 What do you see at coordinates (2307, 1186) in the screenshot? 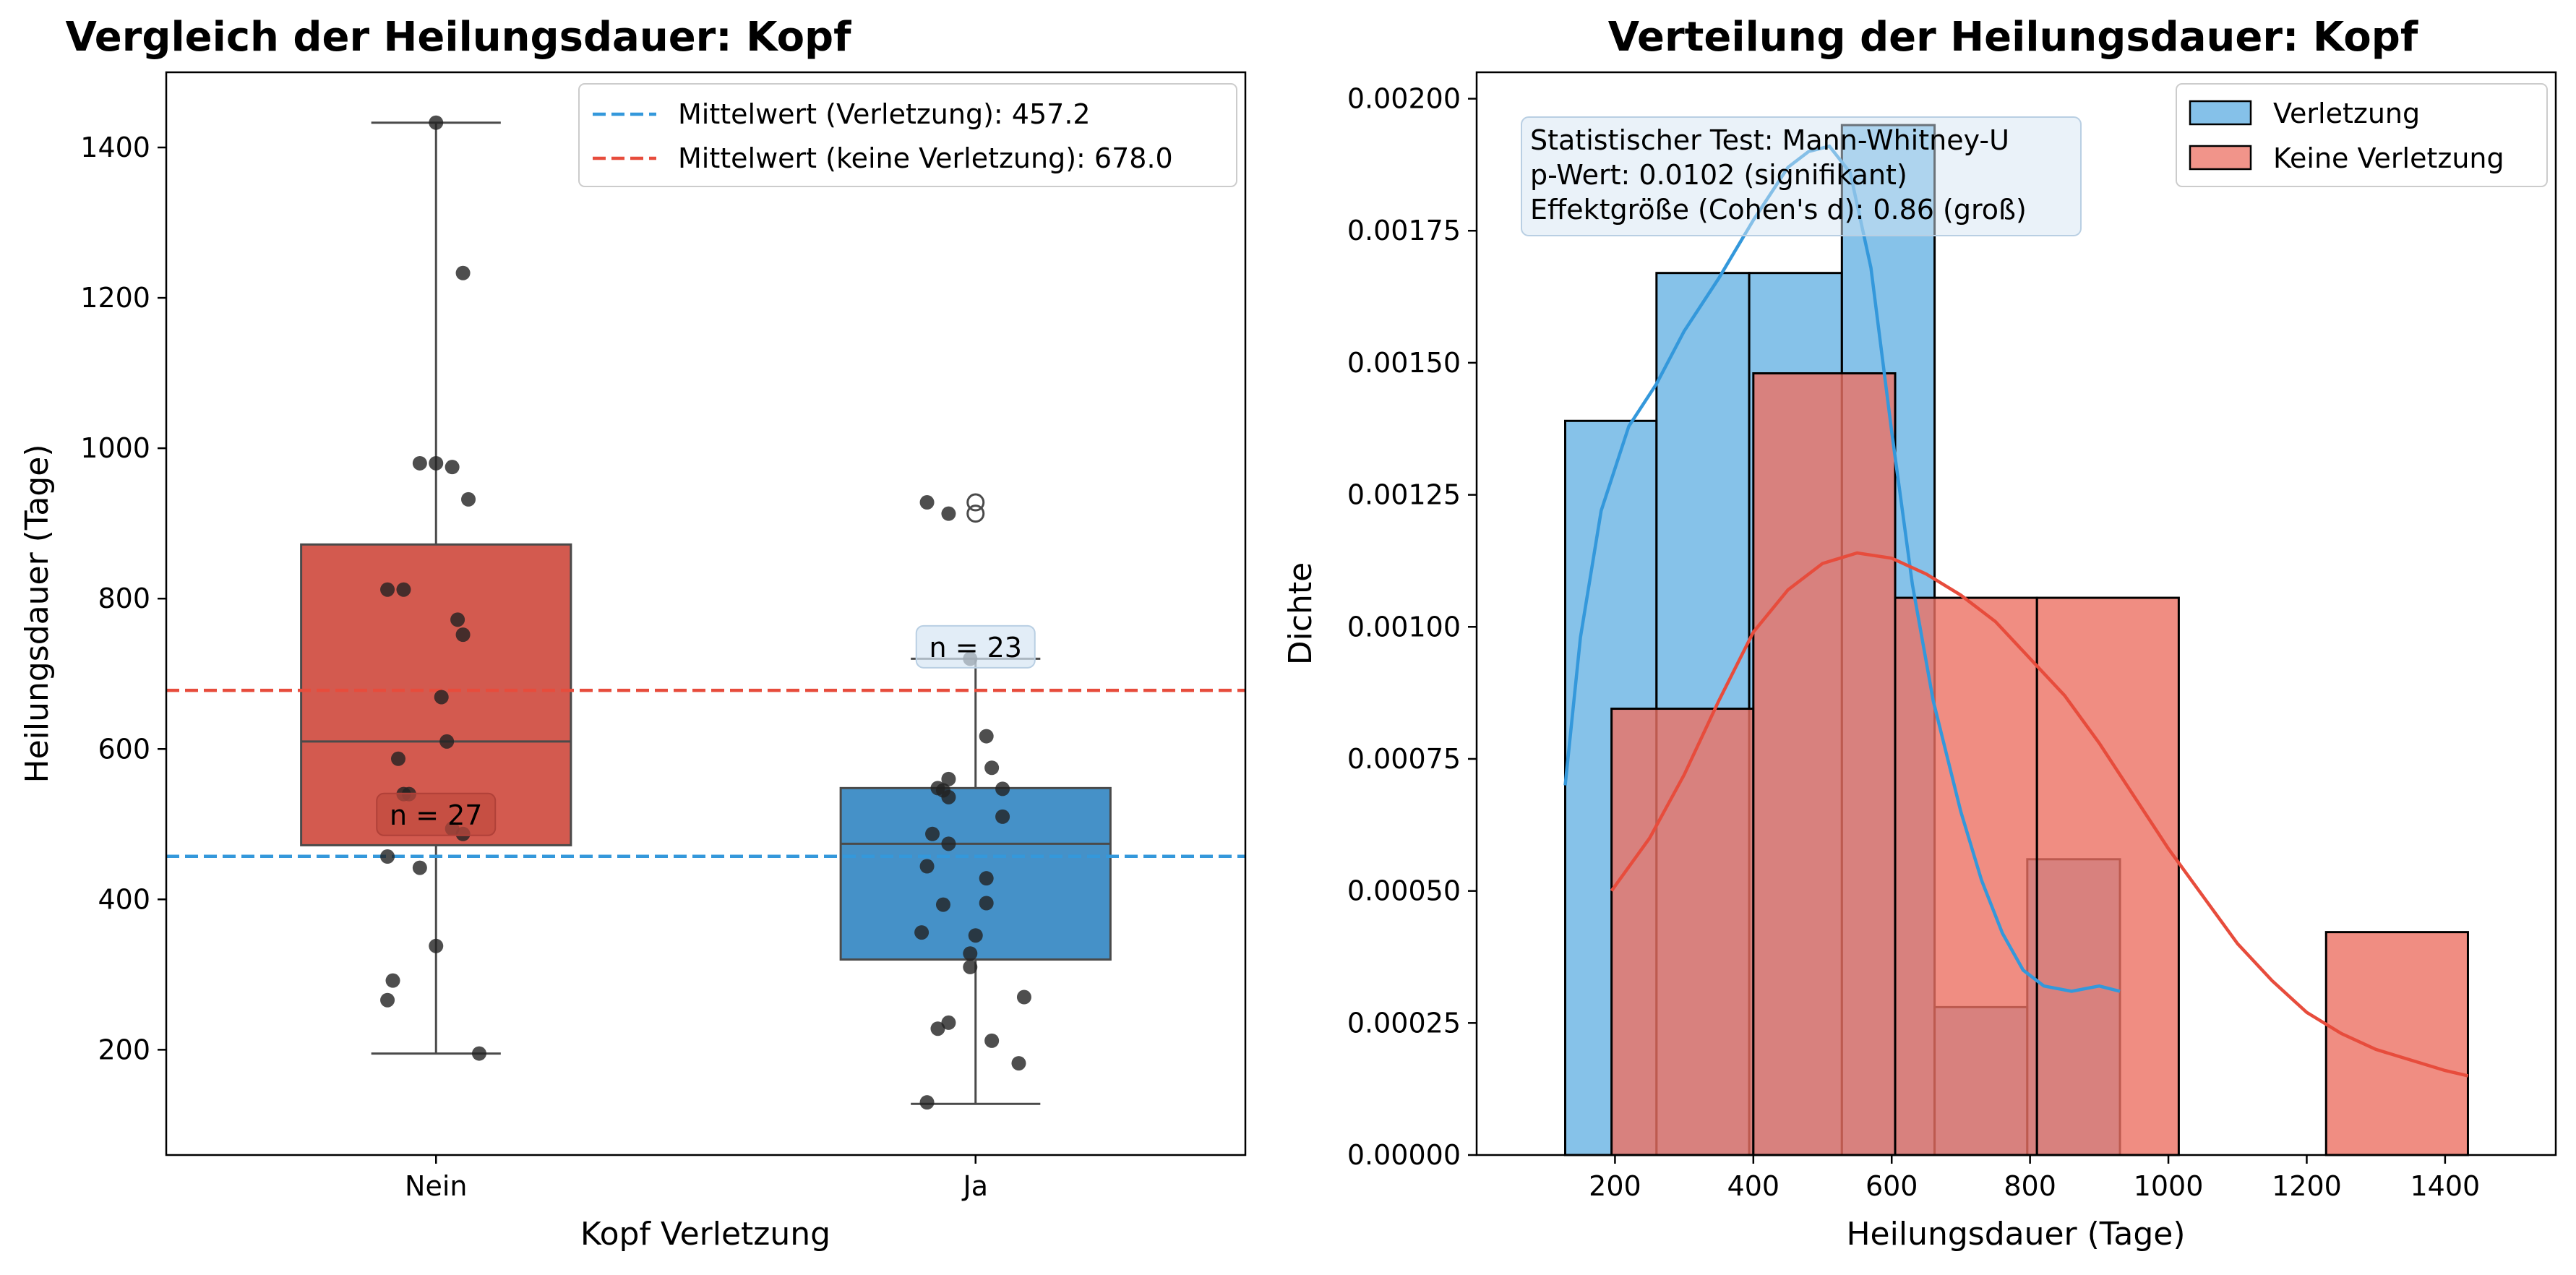
I see `x-tick-label: 1200` at bounding box center [2307, 1186].